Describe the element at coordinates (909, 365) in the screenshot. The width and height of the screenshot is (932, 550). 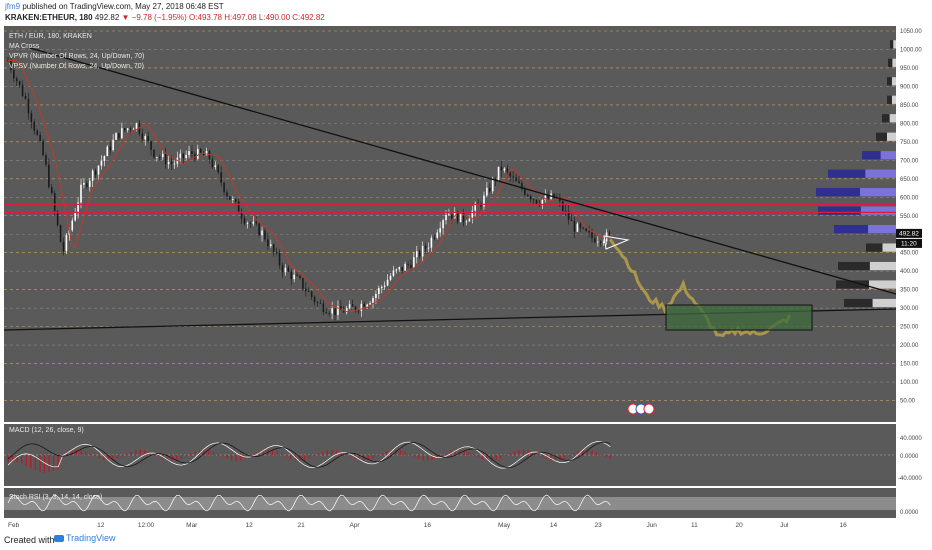
I see `price-tick: 150.00` at that location.